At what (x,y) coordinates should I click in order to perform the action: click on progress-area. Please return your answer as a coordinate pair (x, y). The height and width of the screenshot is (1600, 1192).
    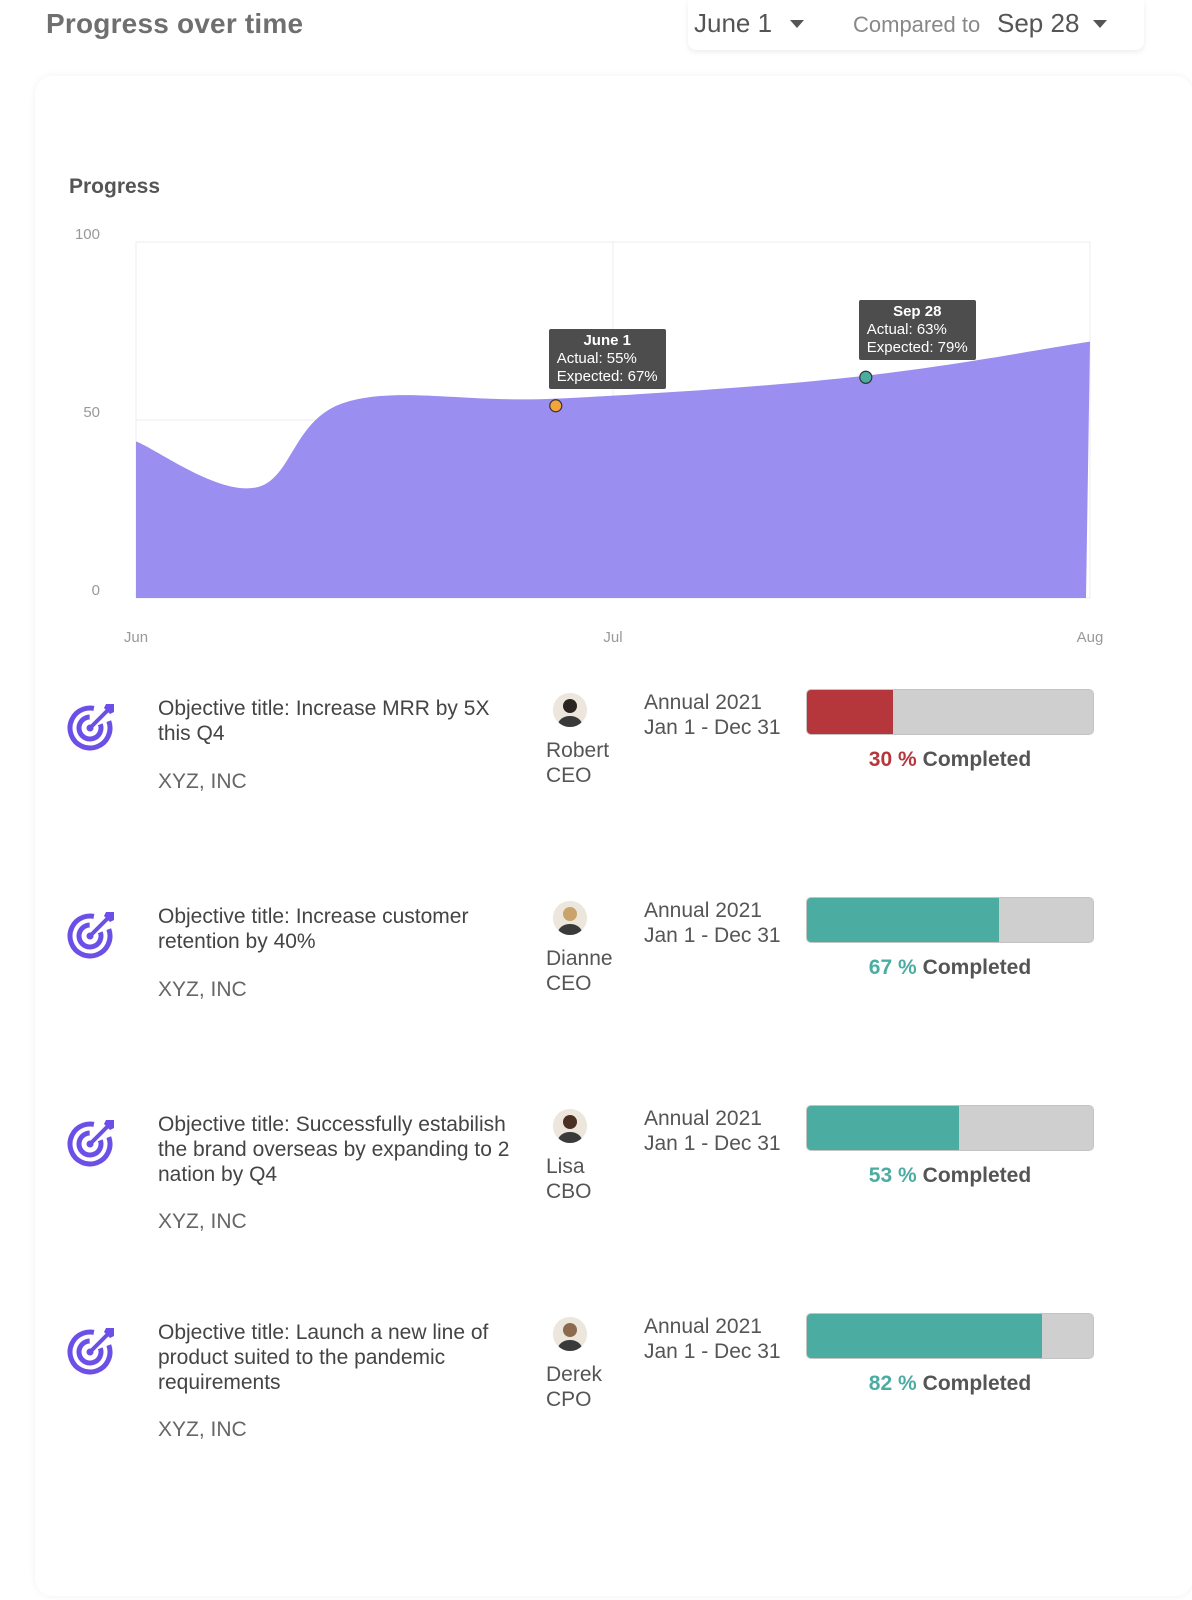
    Looking at the image, I should click on (613, 469).